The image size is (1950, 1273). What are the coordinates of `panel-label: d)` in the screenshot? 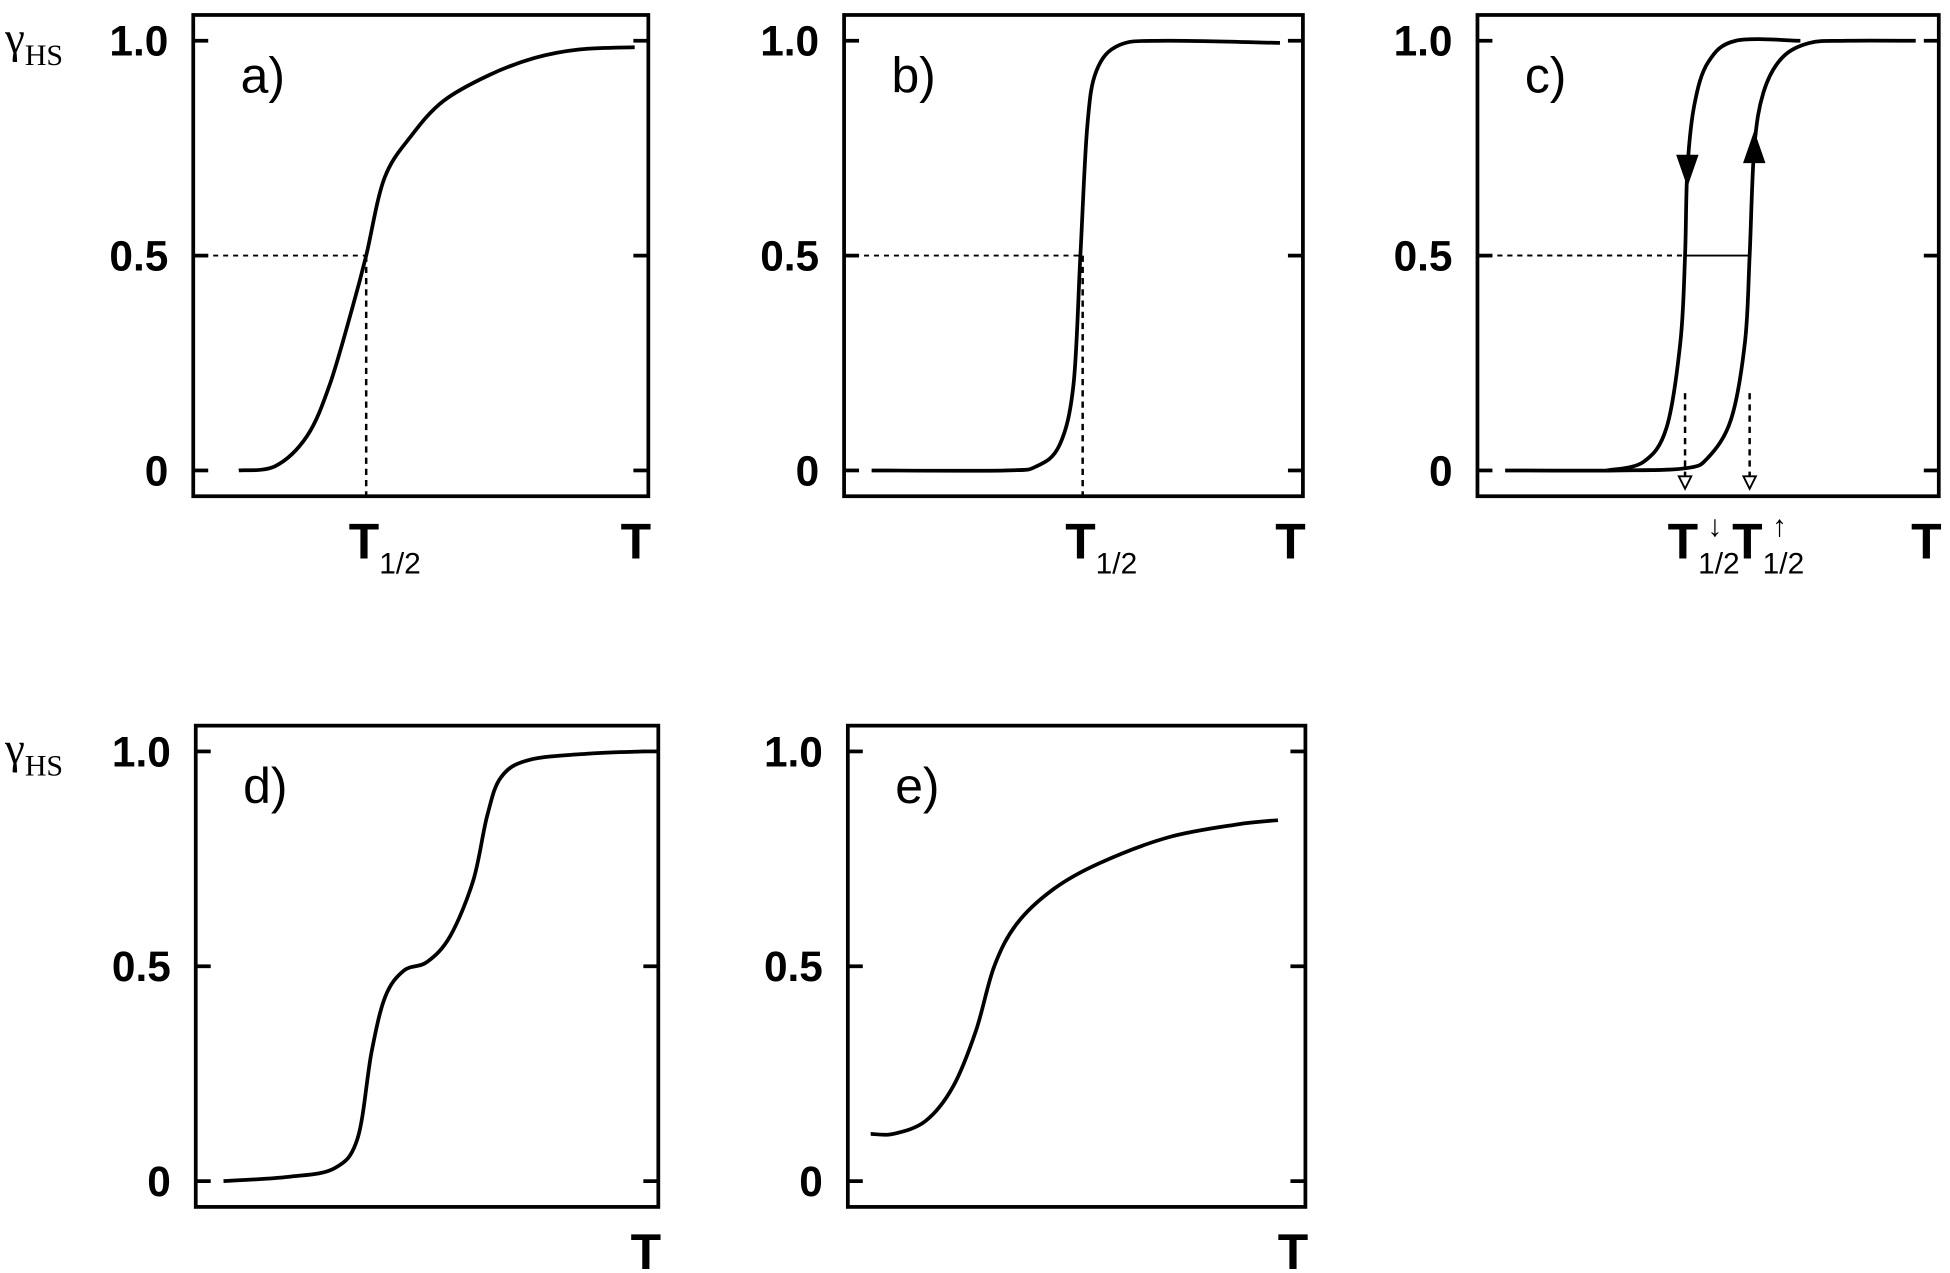 It's located at (265, 786).